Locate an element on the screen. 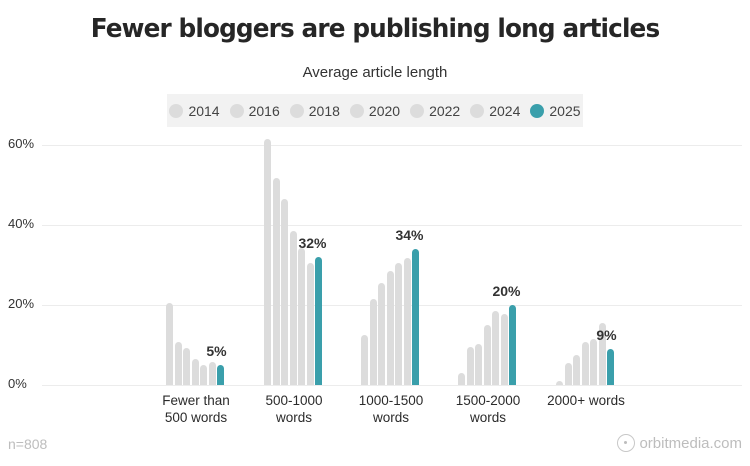  x-category-label-line: 500-1000 is located at coordinates (294, 400).